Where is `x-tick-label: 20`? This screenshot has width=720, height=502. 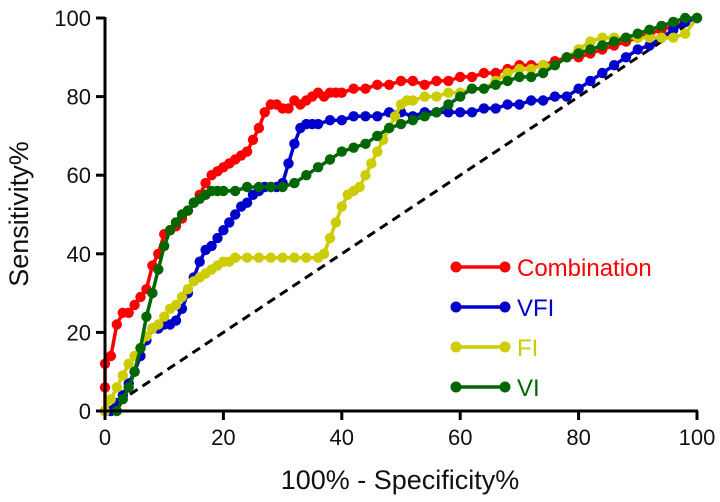 x-tick-label: 20 is located at coordinates (223, 437).